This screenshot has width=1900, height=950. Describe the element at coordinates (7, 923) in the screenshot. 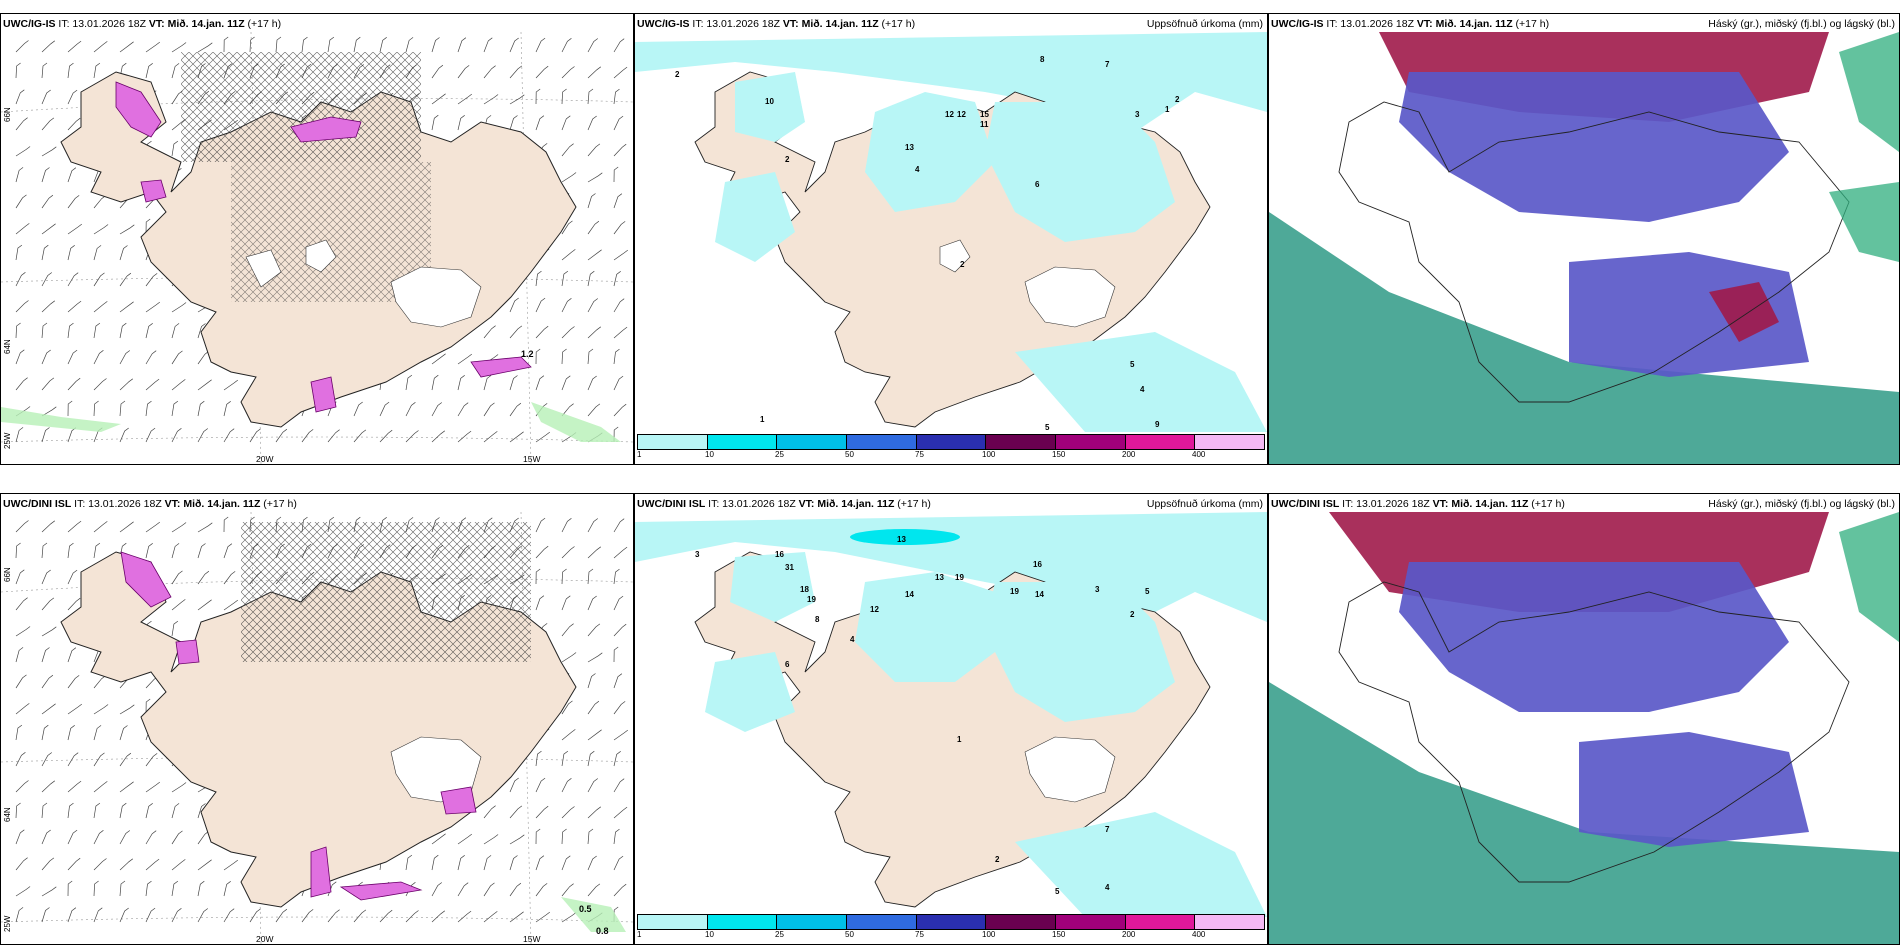

I see `lon-label-25w-edge: 25W` at that location.